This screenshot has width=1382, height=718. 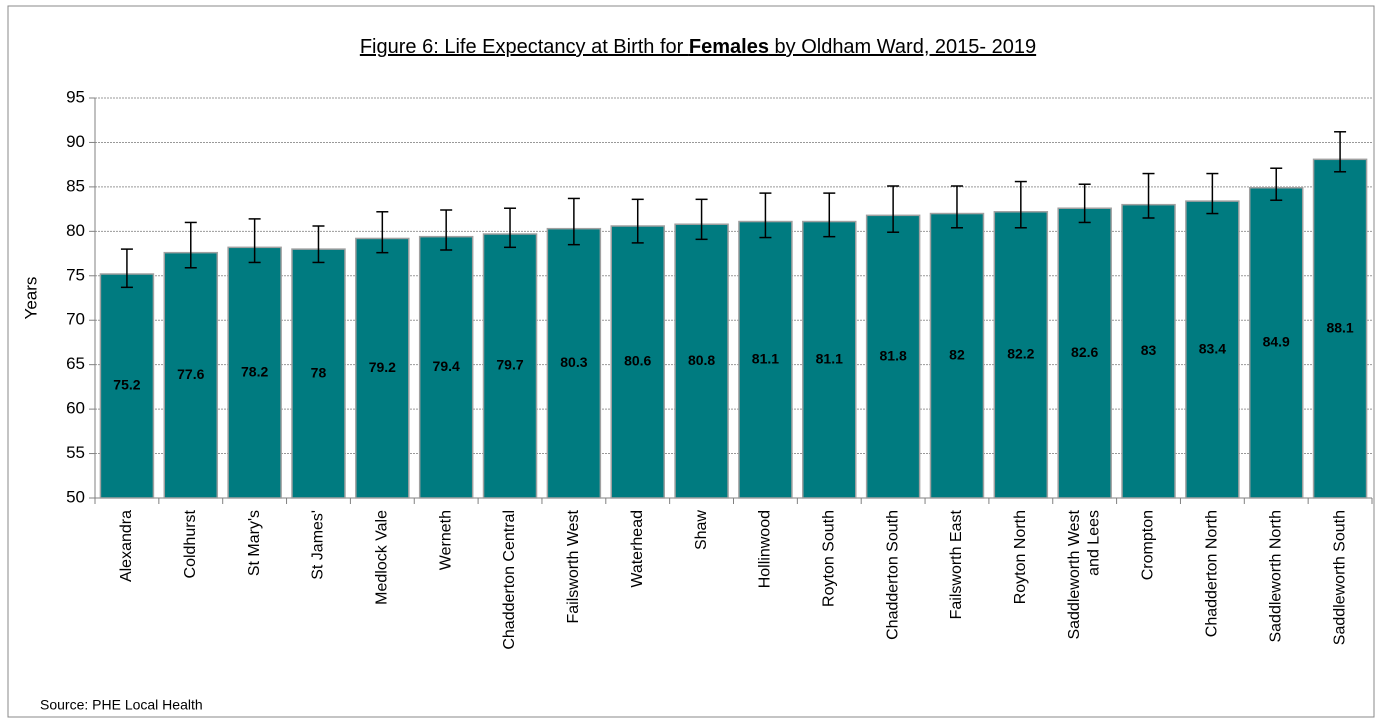 I want to click on y-tick-label: 85, so click(x=75, y=185).